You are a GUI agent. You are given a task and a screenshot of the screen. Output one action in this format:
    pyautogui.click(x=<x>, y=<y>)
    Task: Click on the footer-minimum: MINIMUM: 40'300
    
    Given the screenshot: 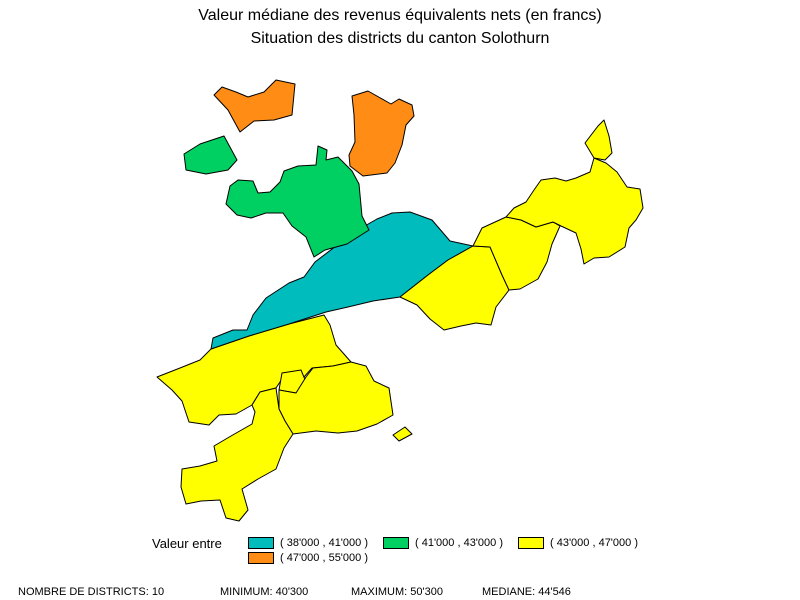 What is the action you would take?
    pyautogui.click(x=264, y=592)
    